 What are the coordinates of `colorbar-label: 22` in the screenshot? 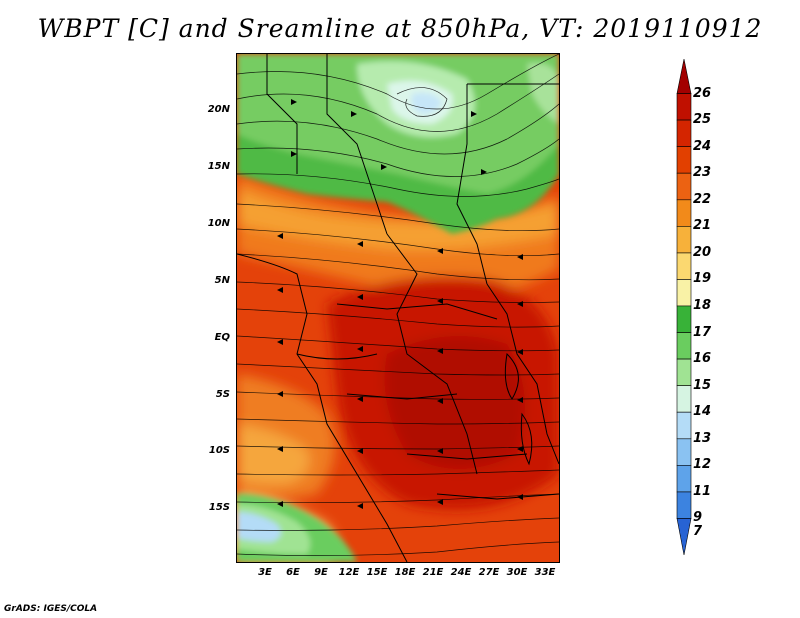 It's located at (702, 199).